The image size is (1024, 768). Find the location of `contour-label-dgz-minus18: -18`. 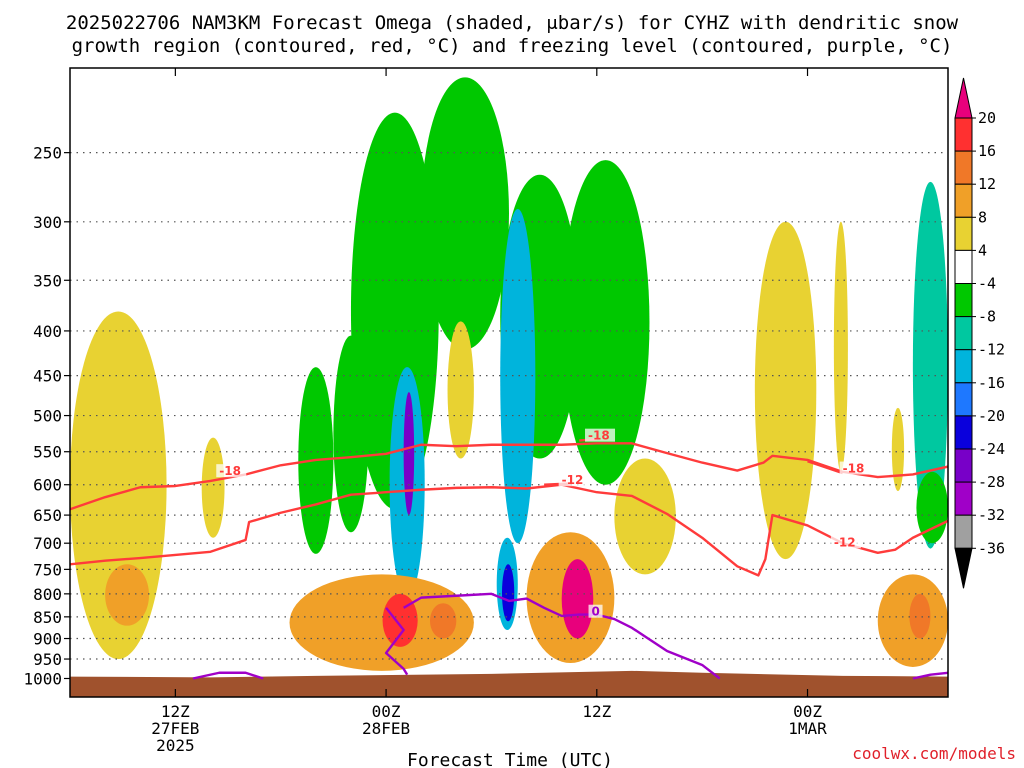

contour-label-dgz-minus18: -18 is located at coordinates (230, 471).